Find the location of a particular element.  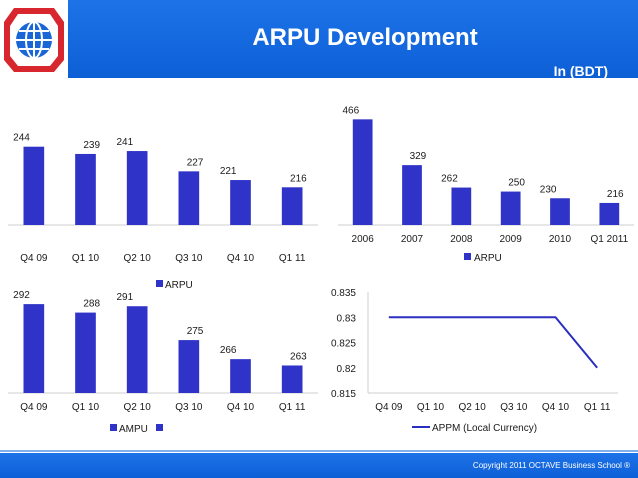

x-tick-label: Q1 2011 is located at coordinates (610, 239).